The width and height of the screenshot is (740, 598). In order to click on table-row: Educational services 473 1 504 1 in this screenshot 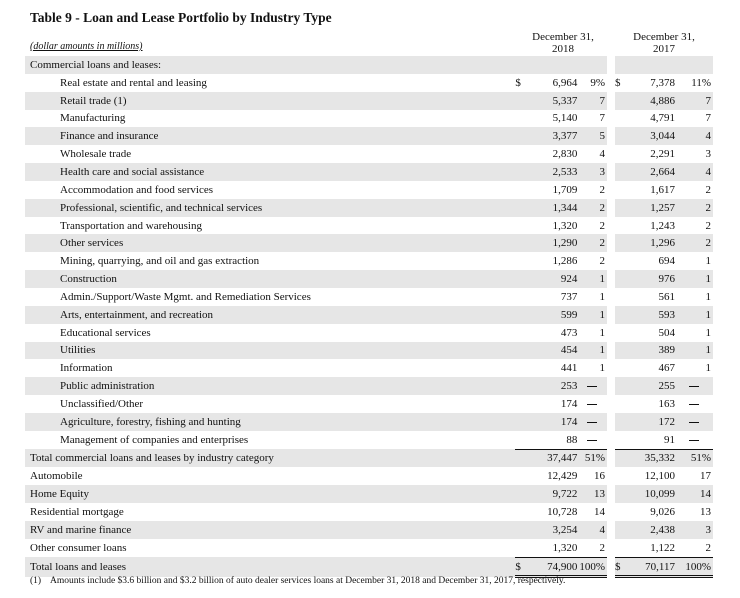, I will do `click(369, 333)`.